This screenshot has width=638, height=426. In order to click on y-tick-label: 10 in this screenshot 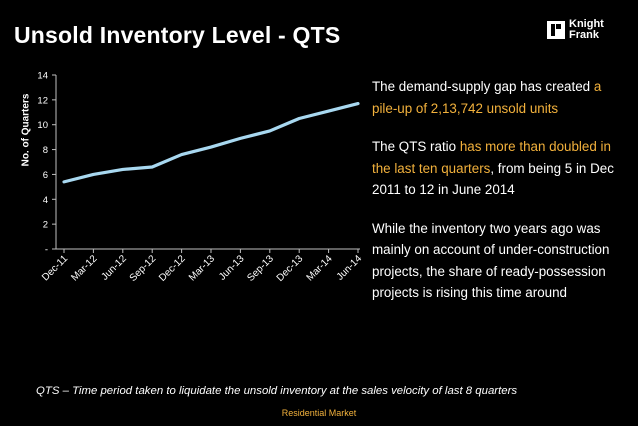, I will do `click(42, 125)`.